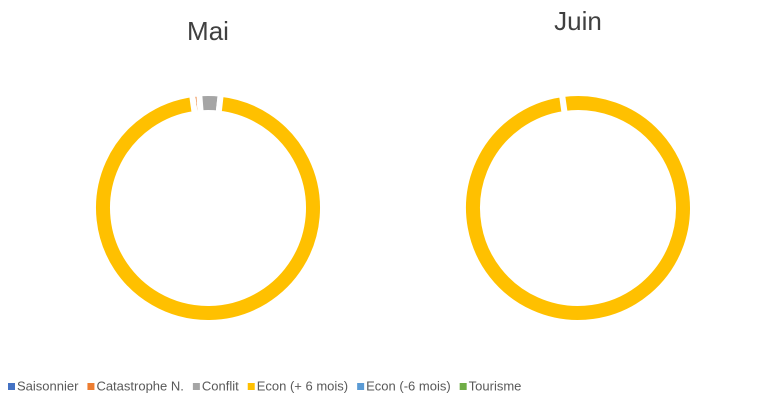 This screenshot has height=404, width=769. I want to click on legend-label: Tourisme, so click(495, 385).